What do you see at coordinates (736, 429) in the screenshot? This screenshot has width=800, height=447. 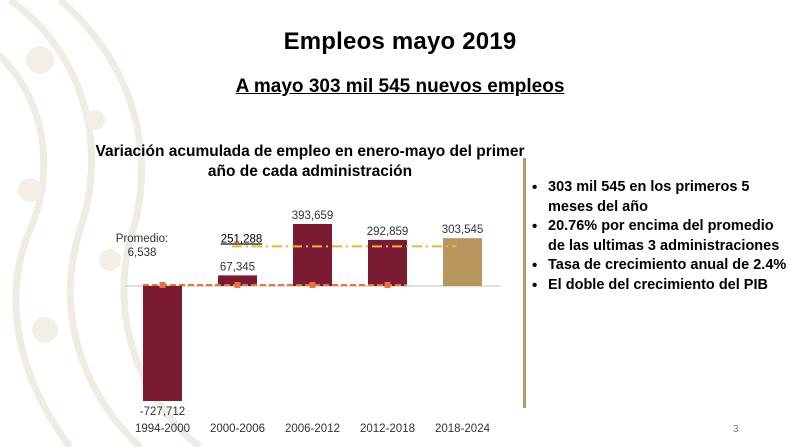 I see `page-number: 3` at bounding box center [736, 429].